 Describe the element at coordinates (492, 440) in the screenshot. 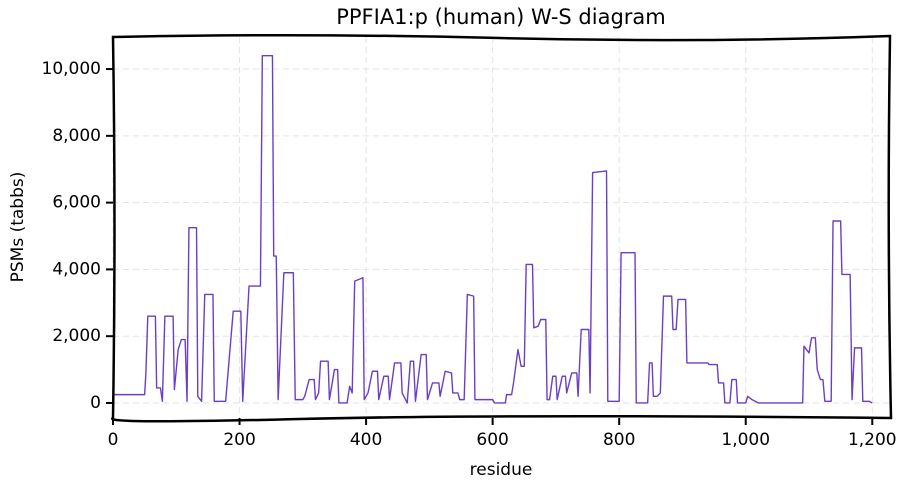

I see `x-tick-label: 600` at that location.